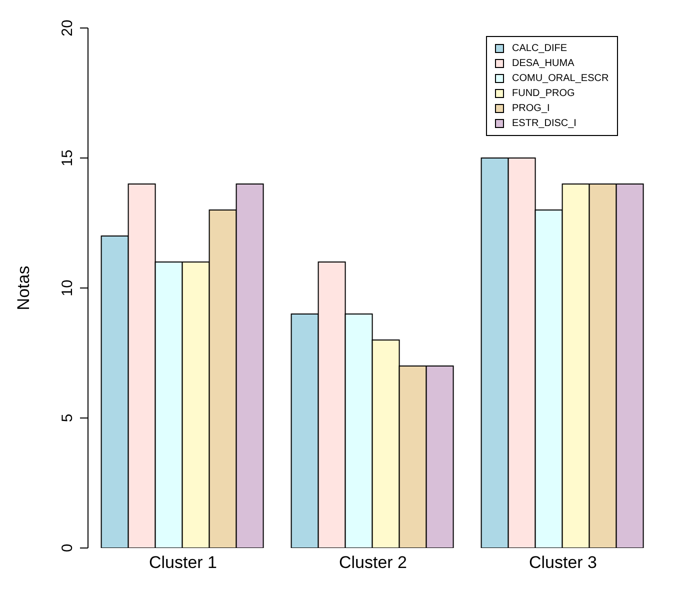  Describe the element at coordinates (183, 562) in the screenshot. I see `x-tick-label: Cluster 1` at that location.